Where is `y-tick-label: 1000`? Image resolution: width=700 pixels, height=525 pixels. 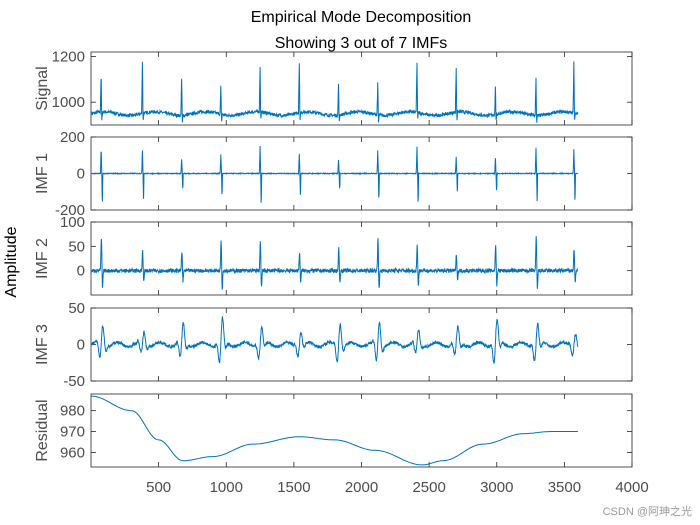
y-tick-label: 1000 is located at coordinates (68, 102).